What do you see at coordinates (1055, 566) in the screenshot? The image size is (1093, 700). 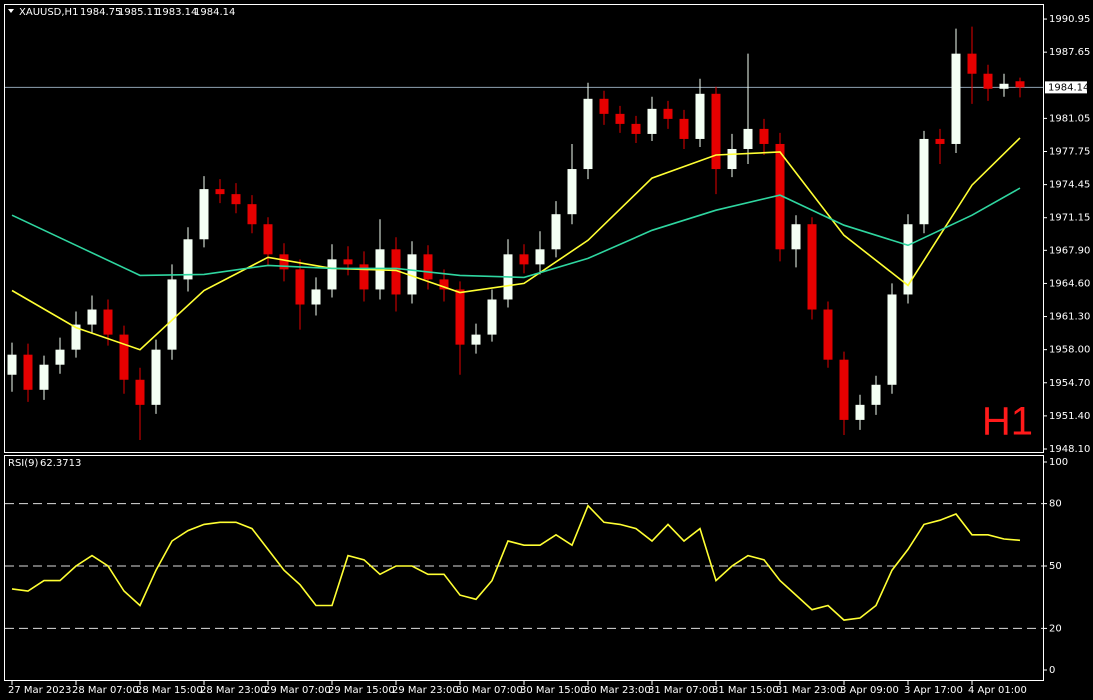 I see `y-tick-label: 50` at bounding box center [1055, 566].